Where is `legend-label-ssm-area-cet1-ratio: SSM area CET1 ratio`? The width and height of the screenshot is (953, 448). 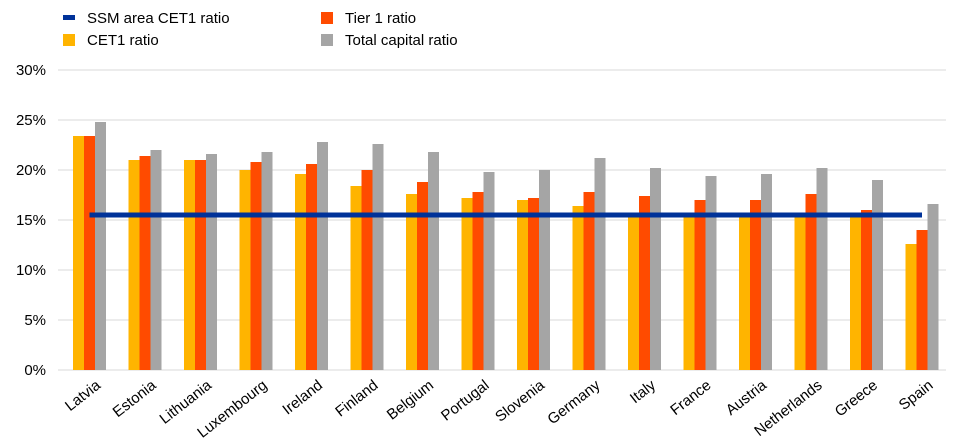 legend-label-ssm-area-cet1-ratio: SSM area CET1 ratio is located at coordinates (158, 18).